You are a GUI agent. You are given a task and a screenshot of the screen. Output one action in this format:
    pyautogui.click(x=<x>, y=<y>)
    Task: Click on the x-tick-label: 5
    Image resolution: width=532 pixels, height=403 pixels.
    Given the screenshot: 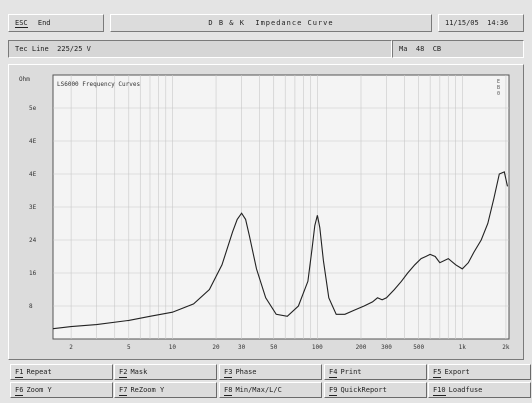 What is the action you would take?
    pyautogui.click(x=129, y=347)
    